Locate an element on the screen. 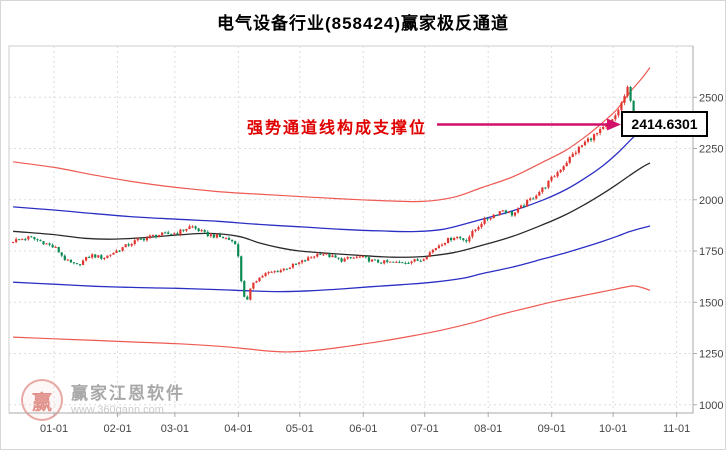  winner-logo-glyph: 赢 is located at coordinates (42, 402).